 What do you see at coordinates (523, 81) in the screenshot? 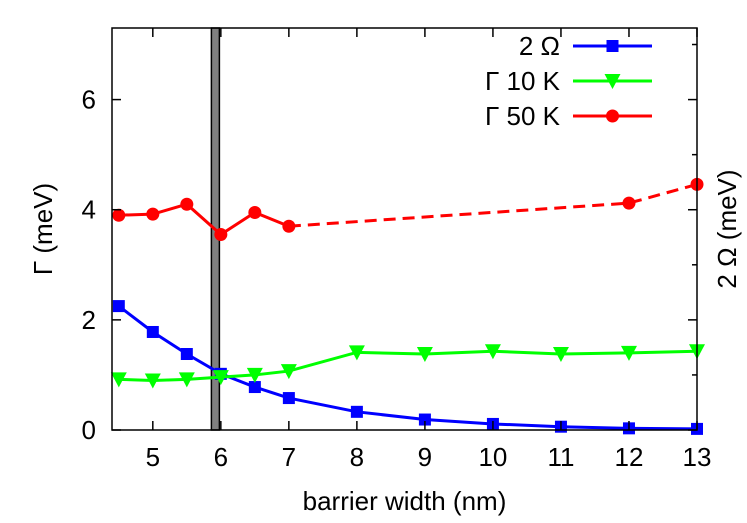
I see `legend-label: Γ 10 K` at bounding box center [523, 81].